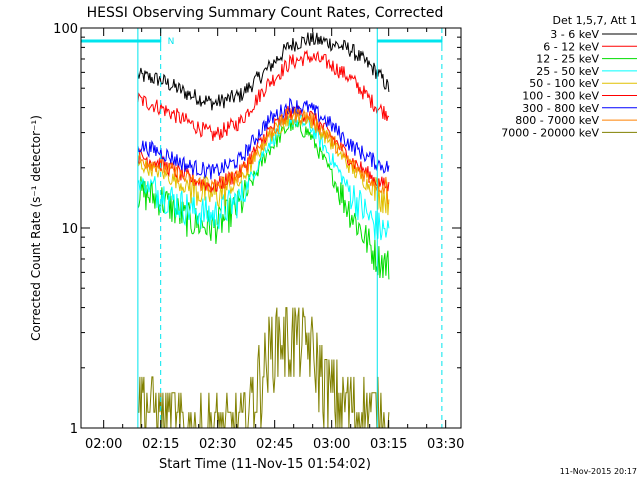  I want to click on x-tick-label-3: 02:45, so click(274, 444).